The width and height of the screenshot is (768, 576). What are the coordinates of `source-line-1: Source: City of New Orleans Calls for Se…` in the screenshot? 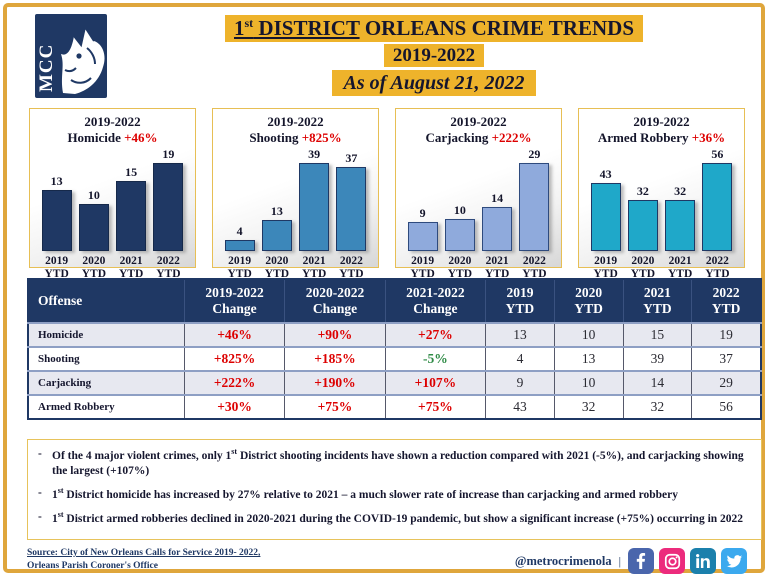 It's located at (144, 553).